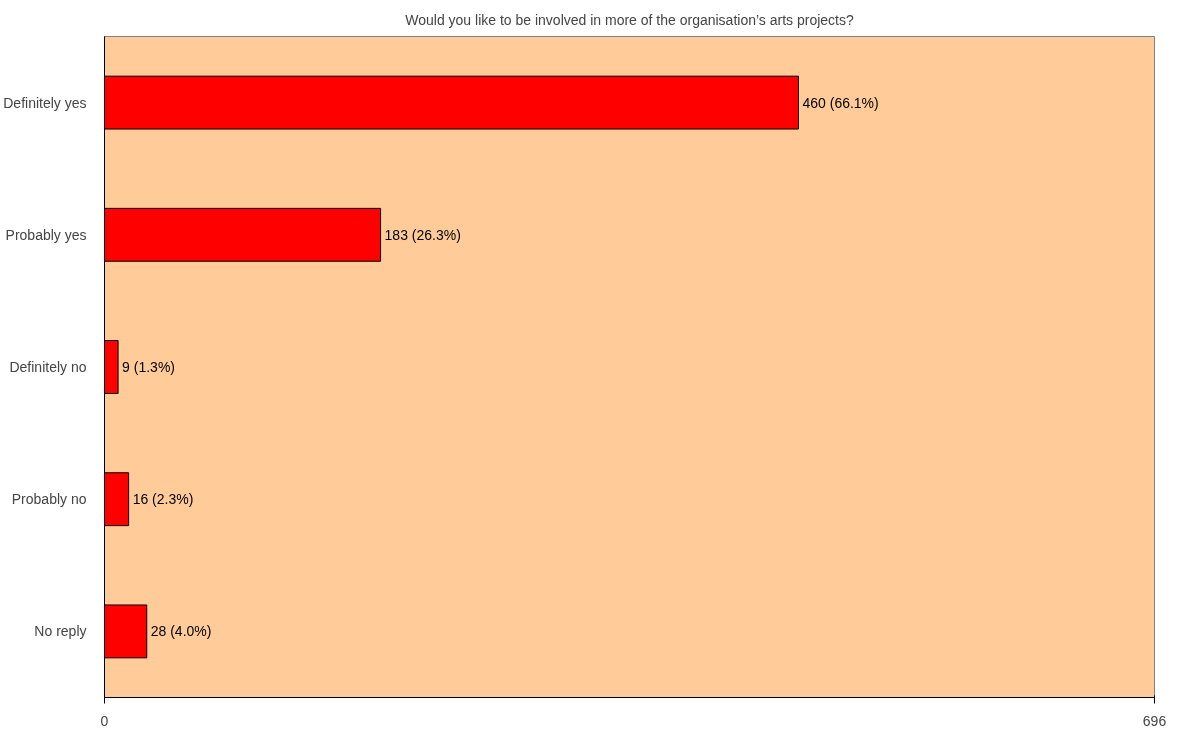 The width and height of the screenshot is (1186, 733). What do you see at coordinates (1154, 720) in the screenshot?
I see `x-tick-label: 696` at bounding box center [1154, 720].